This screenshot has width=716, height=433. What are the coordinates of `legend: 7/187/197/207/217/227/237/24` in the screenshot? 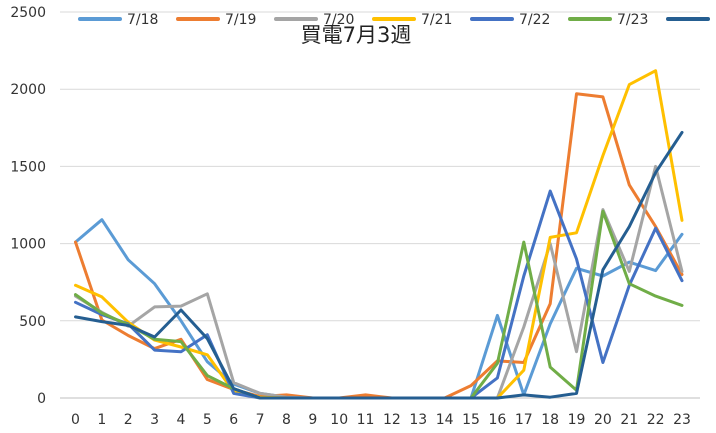 It's located at (397, 20).